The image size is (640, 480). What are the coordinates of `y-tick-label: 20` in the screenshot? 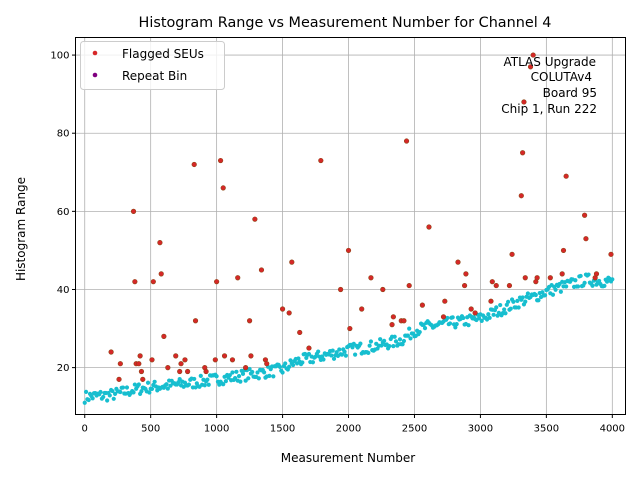 It's located at (63, 368).